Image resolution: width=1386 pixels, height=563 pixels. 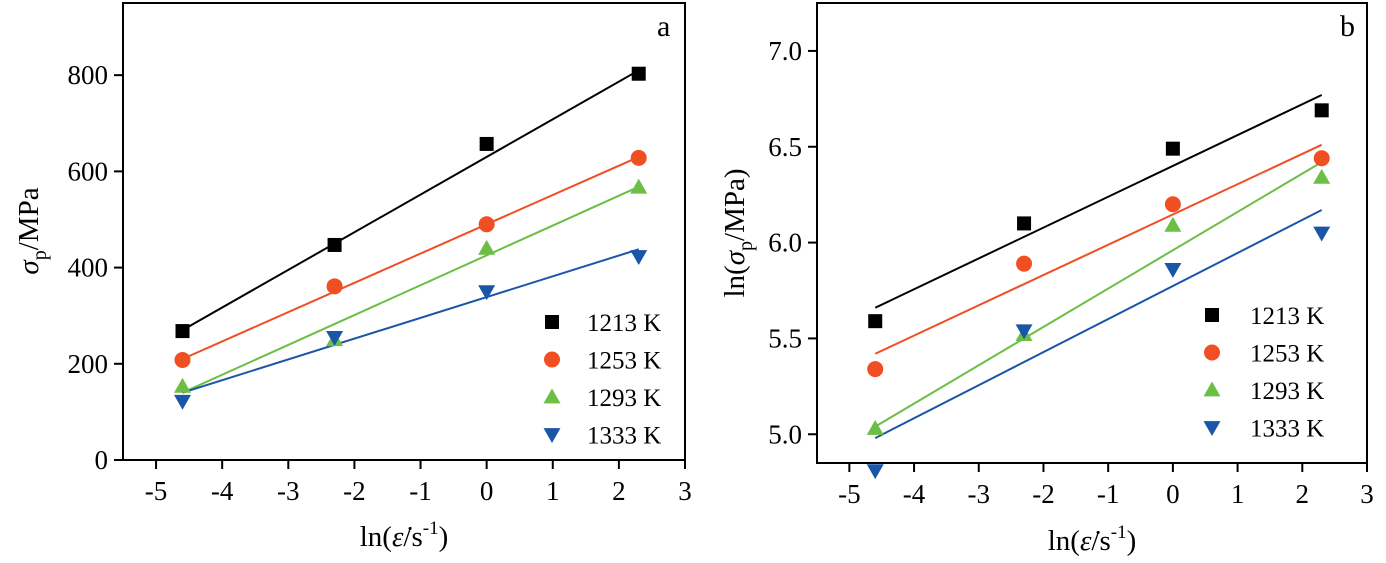 What do you see at coordinates (404, 535) in the screenshot?
I see `x-axis-label-a: ln(ε̇/s-1)` at bounding box center [404, 535].